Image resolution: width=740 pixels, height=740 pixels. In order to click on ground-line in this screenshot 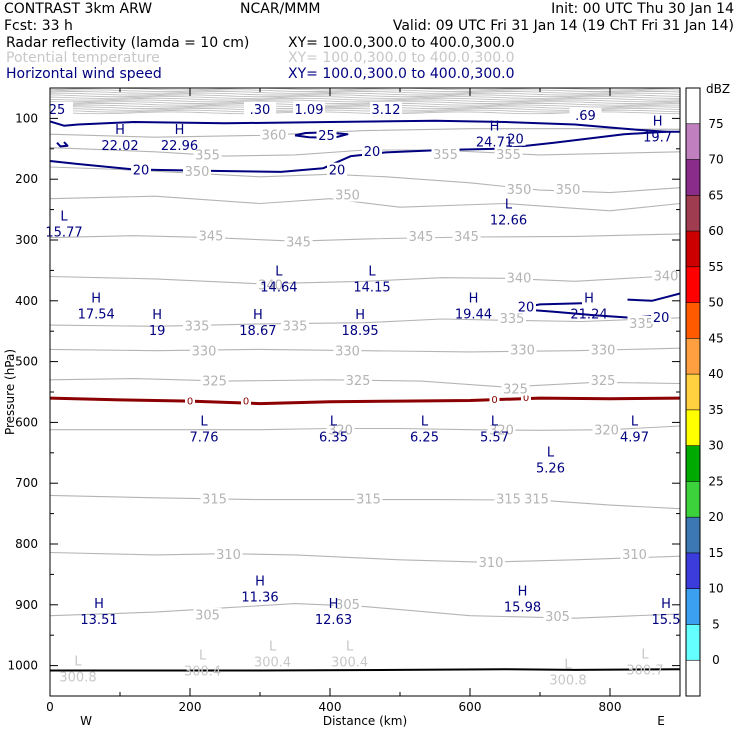, I will do `click(365, 670)`.